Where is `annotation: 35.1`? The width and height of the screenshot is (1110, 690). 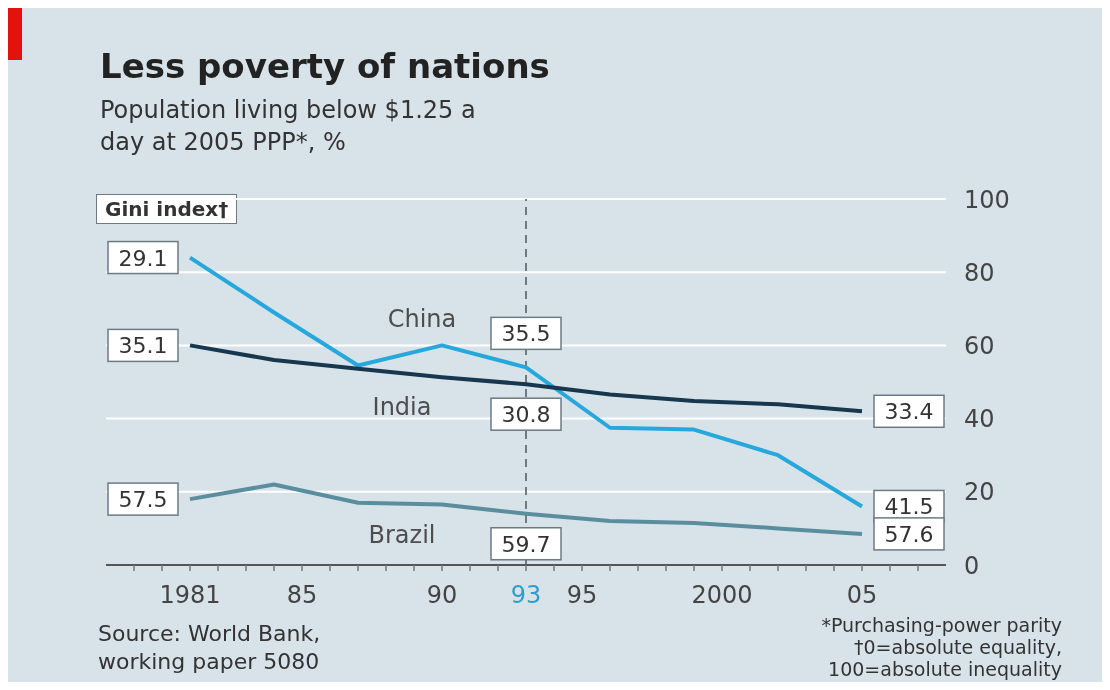 annotation: 35.1 is located at coordinates (143, 346).